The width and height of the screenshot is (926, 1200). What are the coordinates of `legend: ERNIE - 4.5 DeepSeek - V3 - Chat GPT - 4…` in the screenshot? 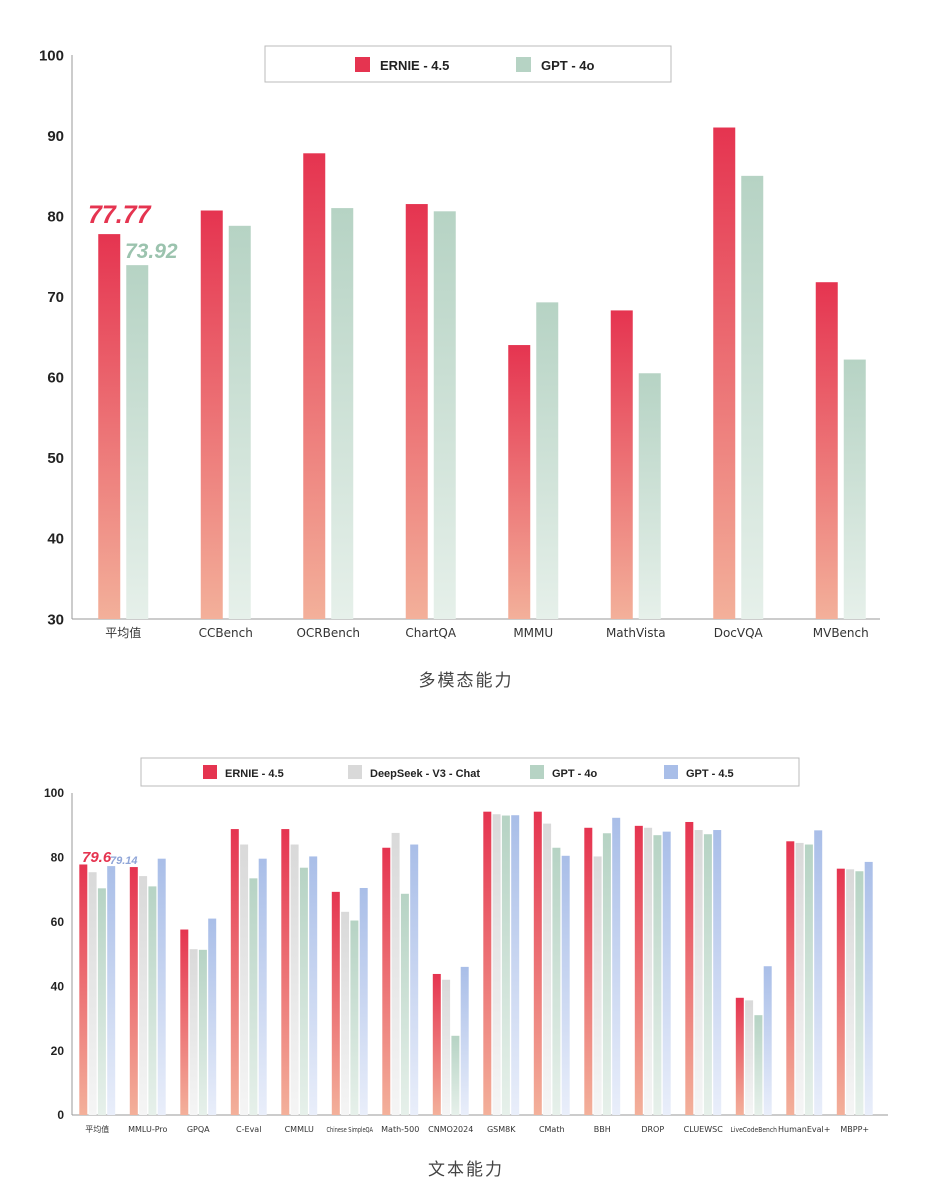 It's located at (470, 772).